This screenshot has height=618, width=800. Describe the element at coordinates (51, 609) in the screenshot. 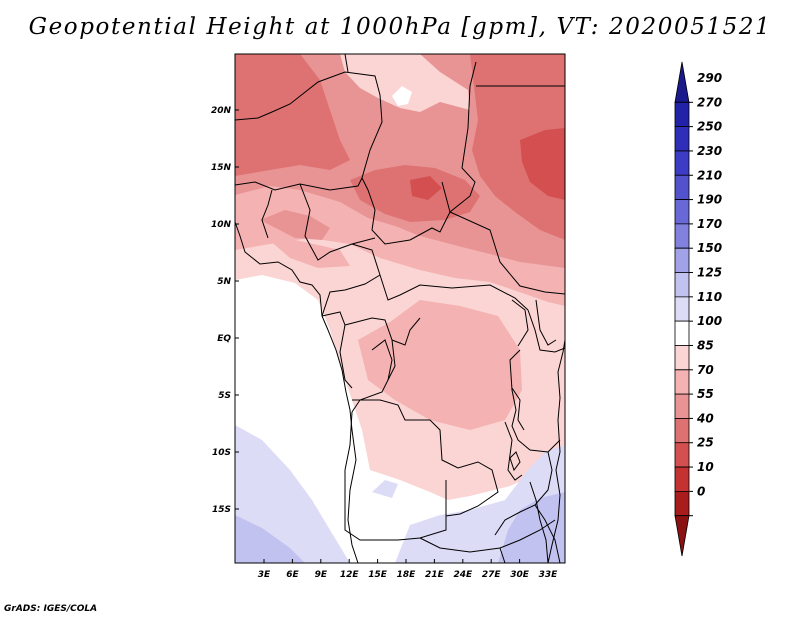

I see `credit-label: GrADS: IGES/COLA` at that location.